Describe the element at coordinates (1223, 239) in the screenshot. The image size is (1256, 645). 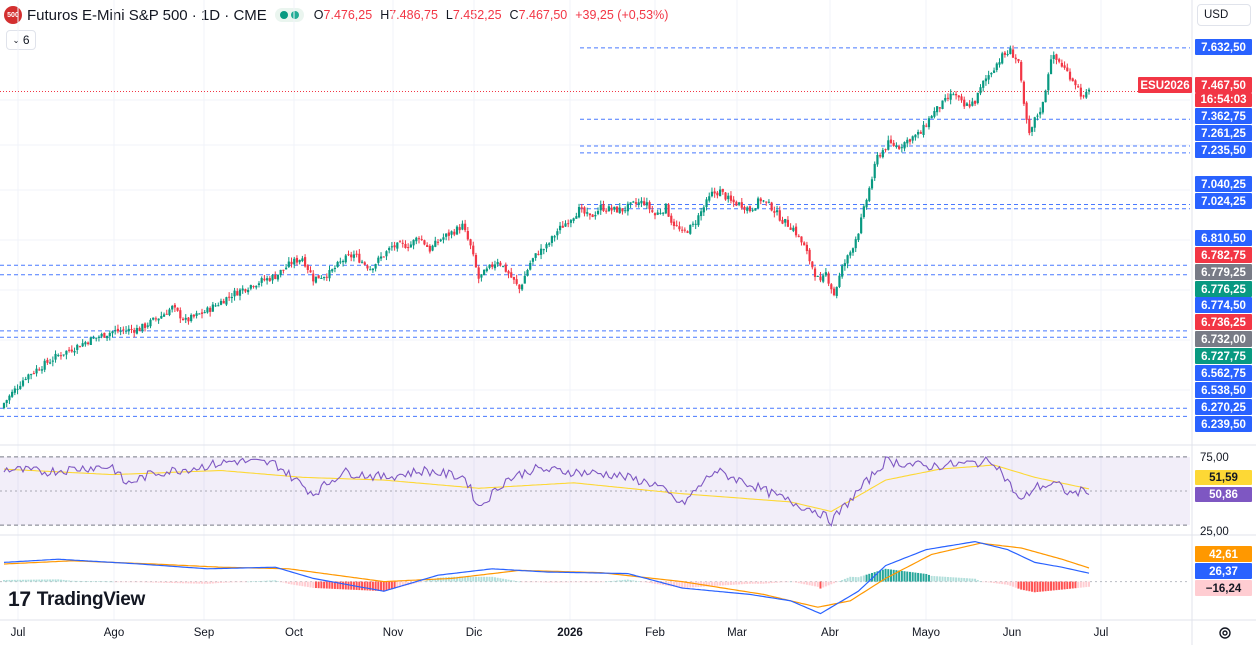
I see `price-level-label-text: 6.810,50` at that location.